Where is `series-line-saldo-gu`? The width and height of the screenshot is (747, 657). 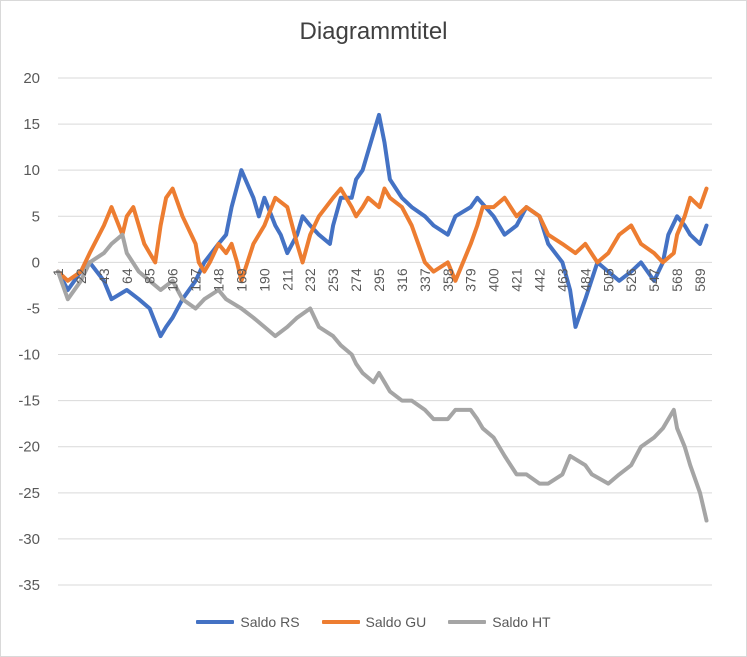
series-line-saldo-gu is located at coordinates (382, 234).